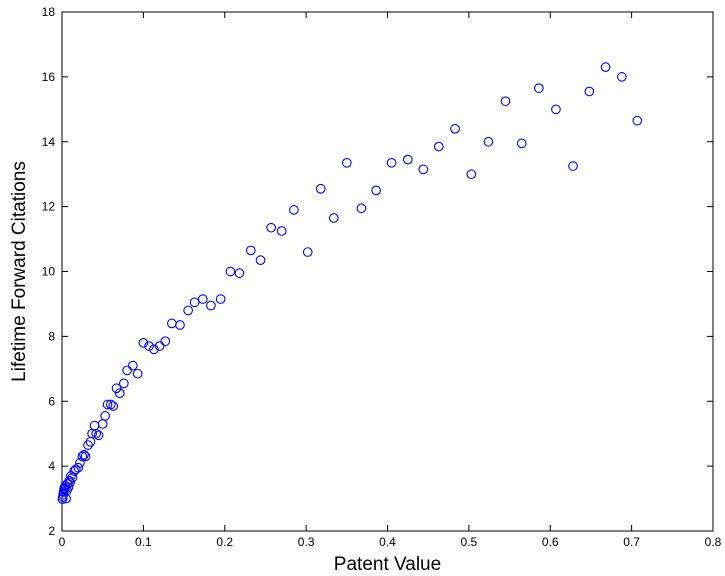  I want to click on x-tick-label: 0.8, so click(713, 542).